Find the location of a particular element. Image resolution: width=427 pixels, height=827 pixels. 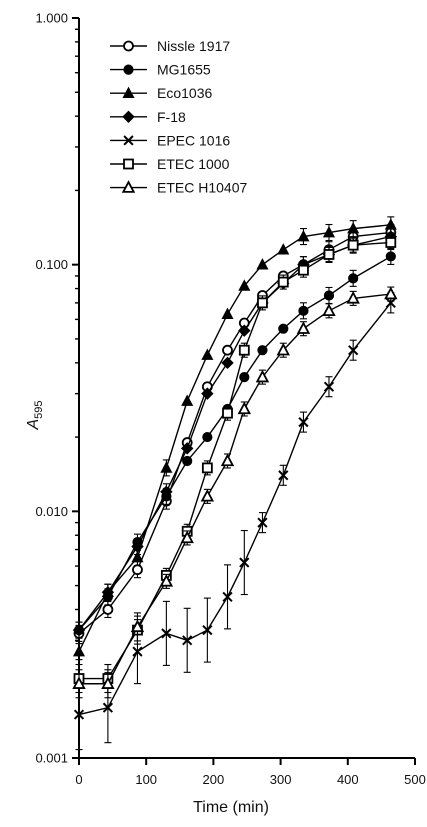

legend-label: Nissle 1917 is located at coordinates (193, 46).